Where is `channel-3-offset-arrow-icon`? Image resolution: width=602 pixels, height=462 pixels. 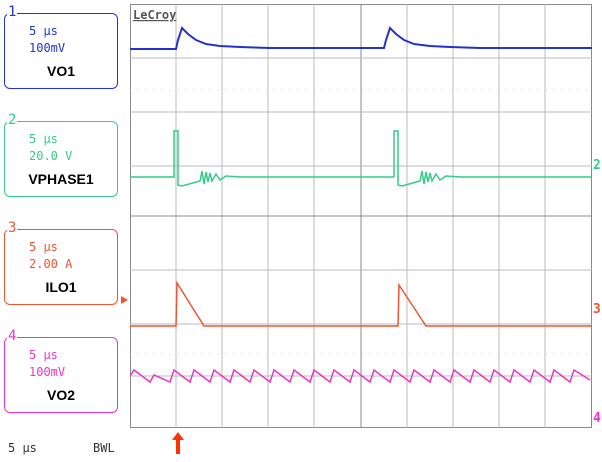 channel-3-offset-arrow-icon is located at coordinates (124, 300).